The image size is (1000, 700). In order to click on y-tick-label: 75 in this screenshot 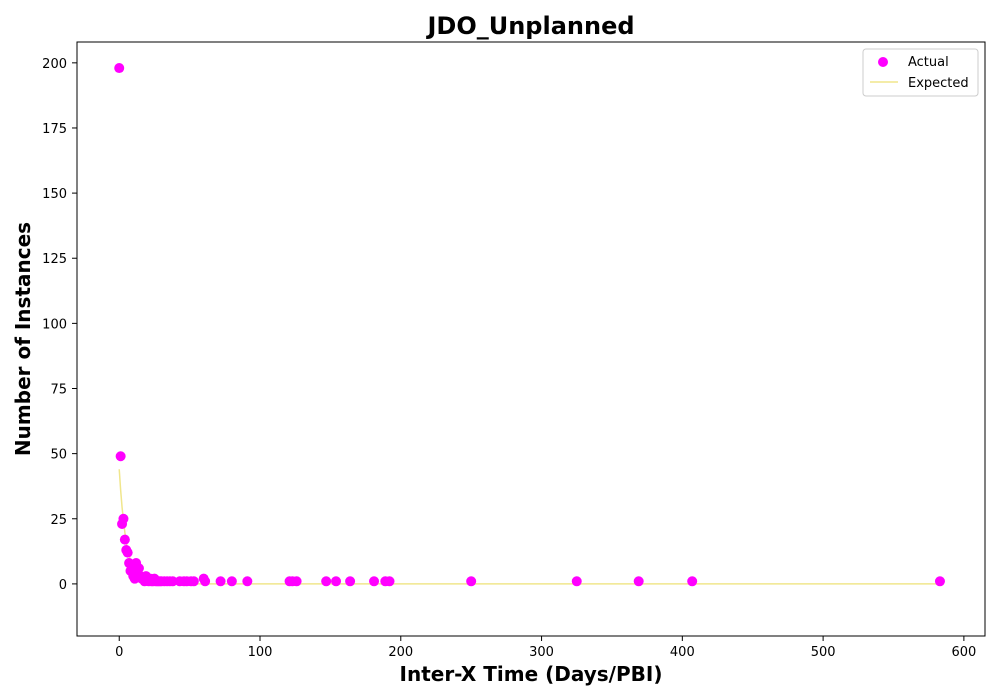, I will do `click(58, 390)`.